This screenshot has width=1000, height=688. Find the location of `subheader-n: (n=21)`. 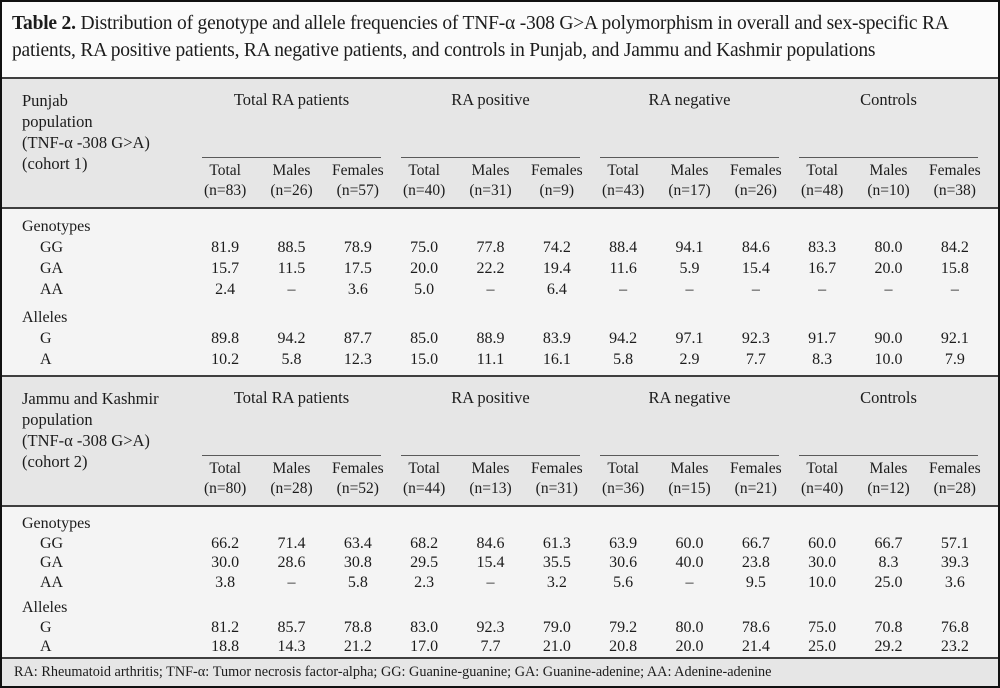

subheader-n: (n=21) is located at coordinates (755, 488).